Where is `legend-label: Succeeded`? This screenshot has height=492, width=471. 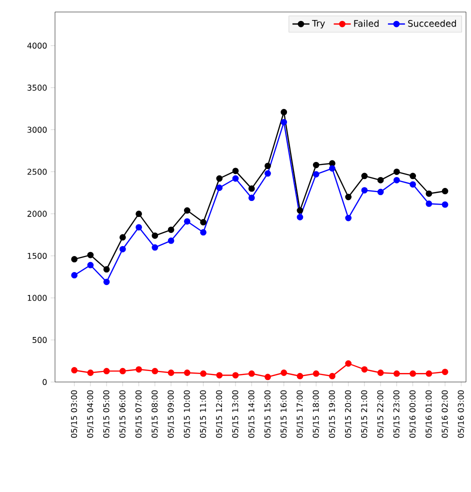 legend-label: Succeeded is located at coordinates (432, 23).